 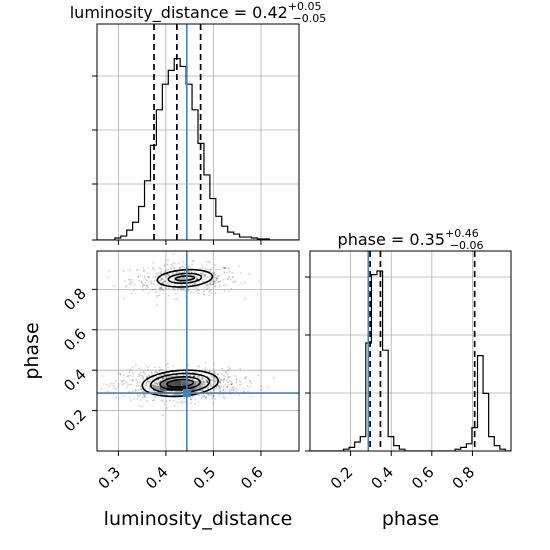 What do you see at coordinates (252, 478) in the screenshot?
I see `x-tick-label: 0.6` at bounding box center [252, 478].